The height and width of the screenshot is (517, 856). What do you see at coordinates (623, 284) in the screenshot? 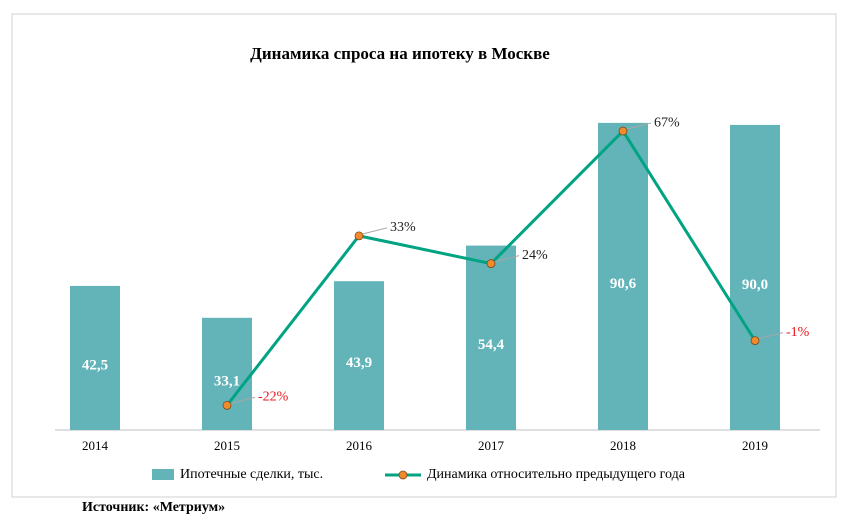
I see `bar-value-label: 90,6` at bounding box center [623, 284].